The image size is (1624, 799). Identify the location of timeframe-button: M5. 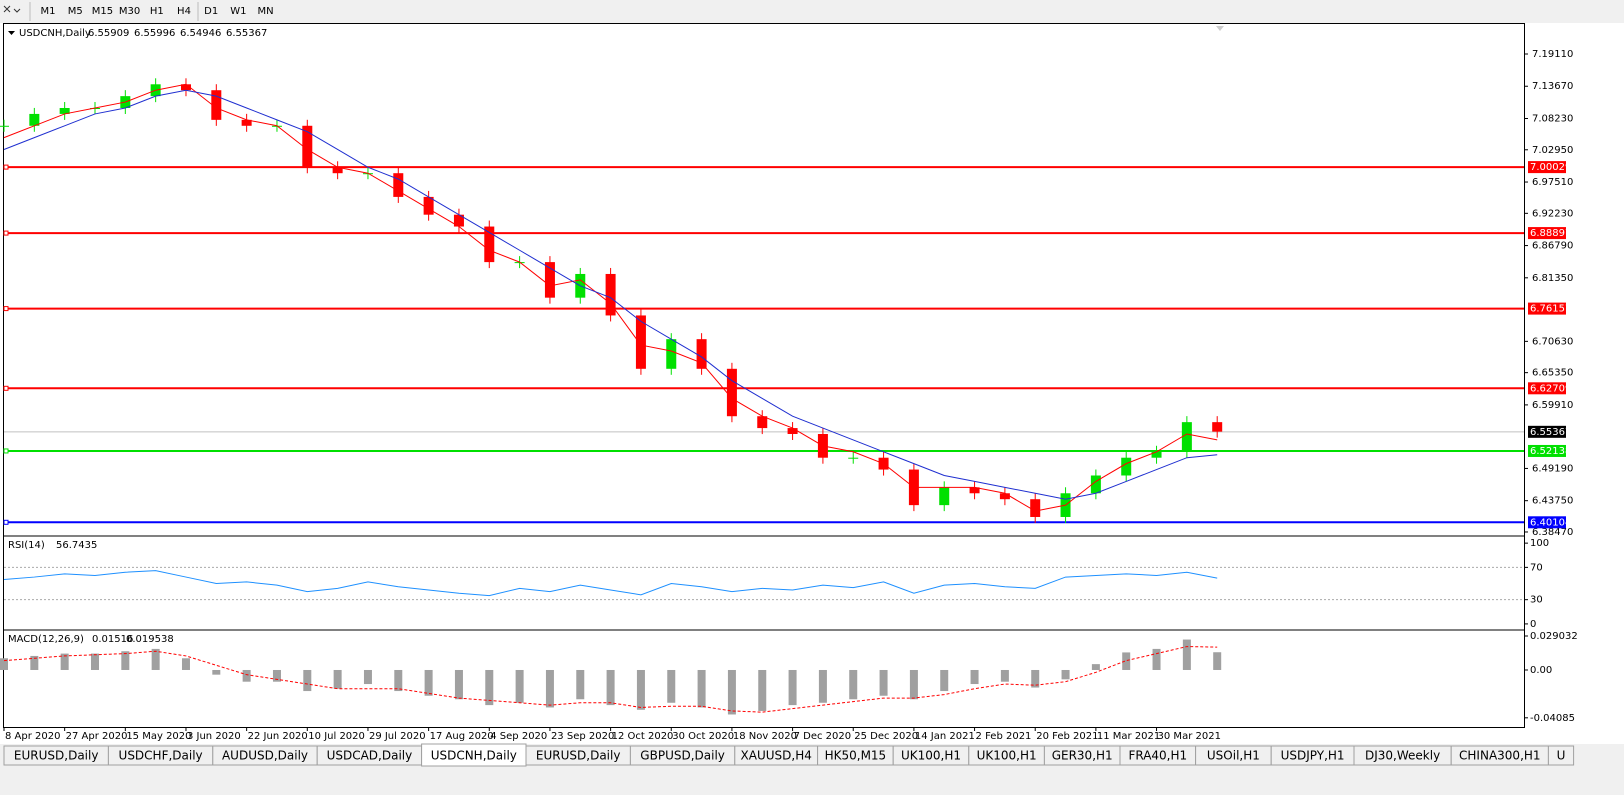
(75, 11).